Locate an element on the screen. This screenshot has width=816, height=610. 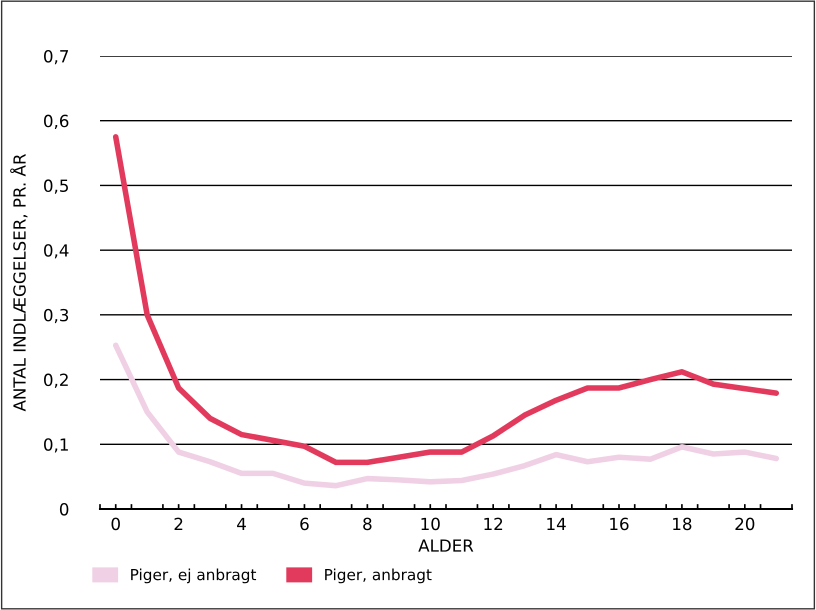
x-tick-label: 6 is located at coordinates (304, 524).